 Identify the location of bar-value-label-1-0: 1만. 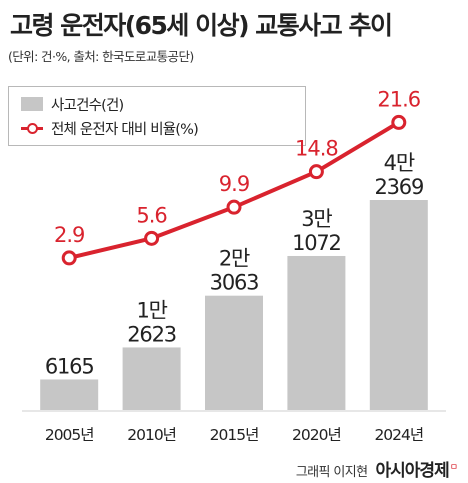
(151, 310).